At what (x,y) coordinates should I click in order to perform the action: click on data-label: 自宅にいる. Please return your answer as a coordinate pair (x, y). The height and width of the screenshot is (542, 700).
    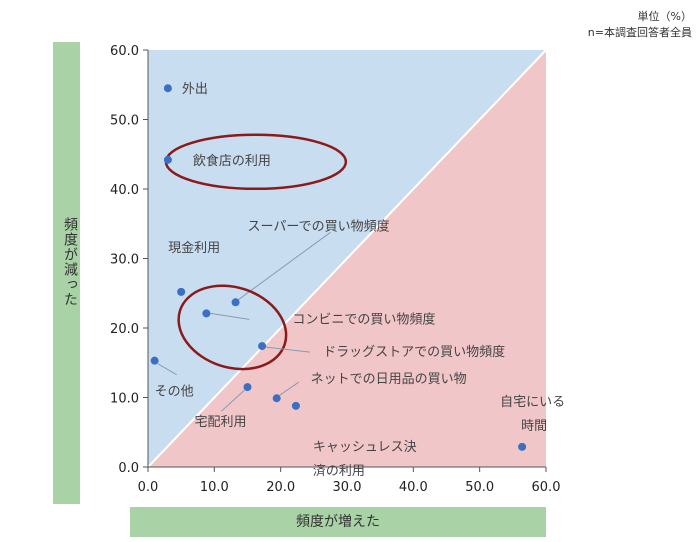
    Looking at the image, I should click on (532, 402).